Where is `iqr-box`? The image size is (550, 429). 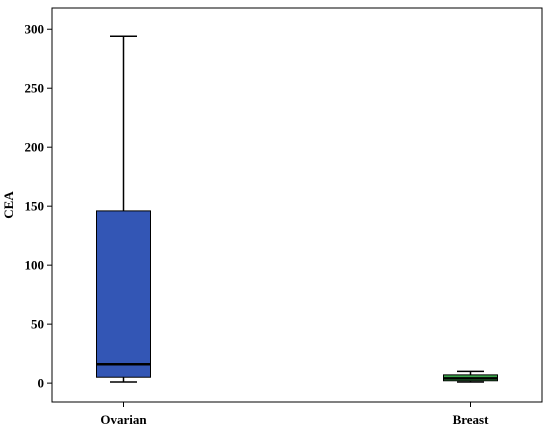 iqr-box is located at coordinates (123, 294).